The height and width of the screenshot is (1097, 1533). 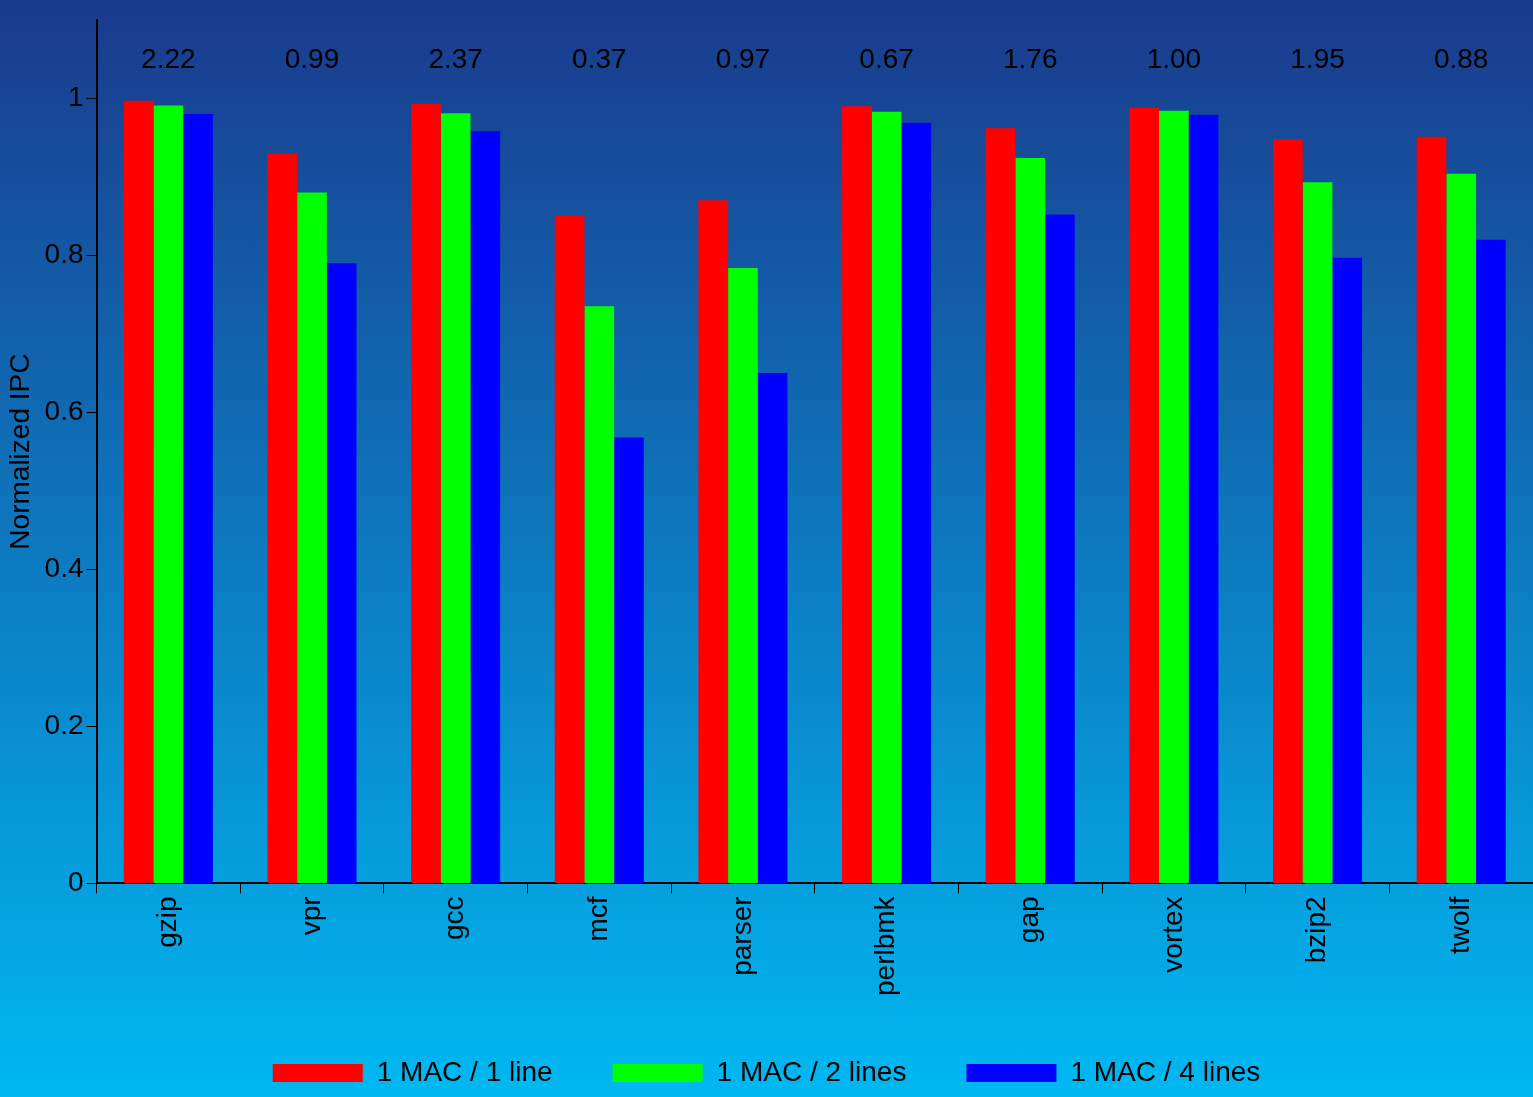 I want to click on annotation: 0.97, so click(x=743, y=58).